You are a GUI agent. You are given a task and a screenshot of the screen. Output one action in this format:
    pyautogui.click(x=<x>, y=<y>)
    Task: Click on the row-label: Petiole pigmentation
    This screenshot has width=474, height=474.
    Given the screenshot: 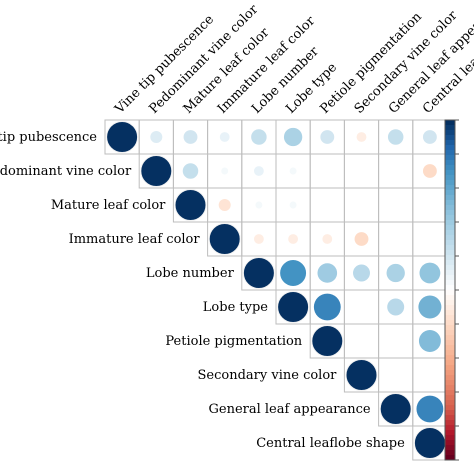 What is the action you would take?
    pyautogui.click(x=233, y=341)
    